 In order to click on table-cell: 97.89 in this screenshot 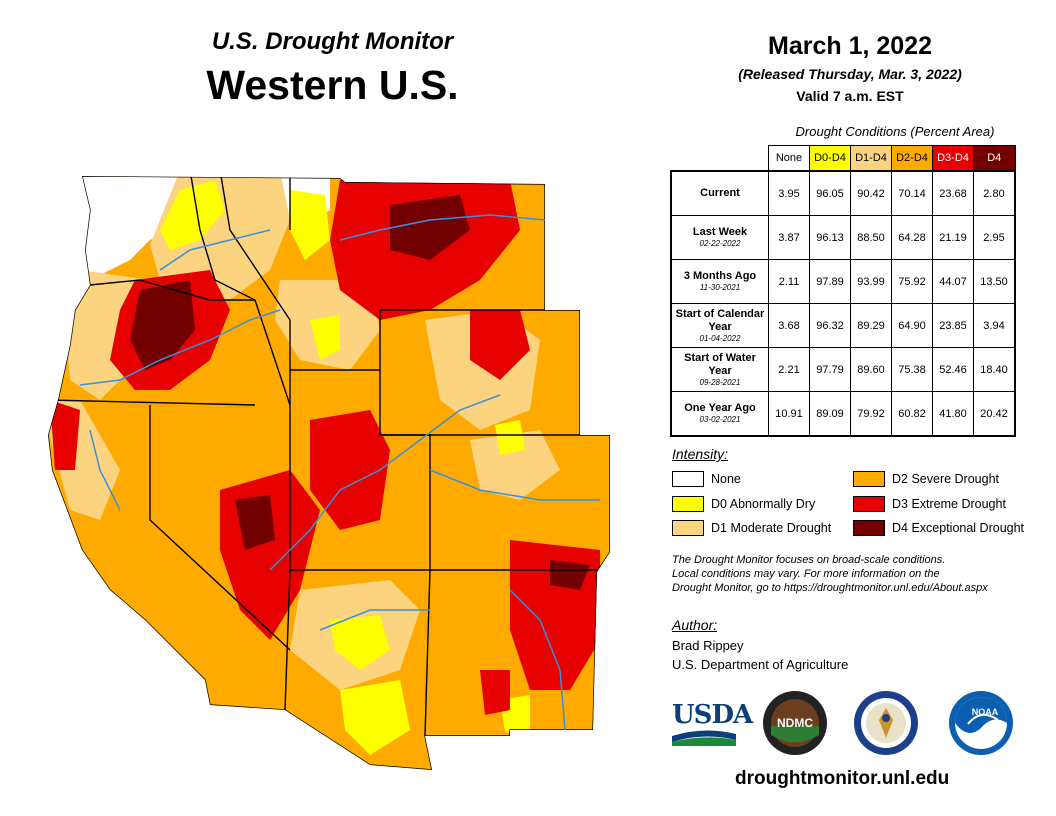, I will do `click(830, 281)`.